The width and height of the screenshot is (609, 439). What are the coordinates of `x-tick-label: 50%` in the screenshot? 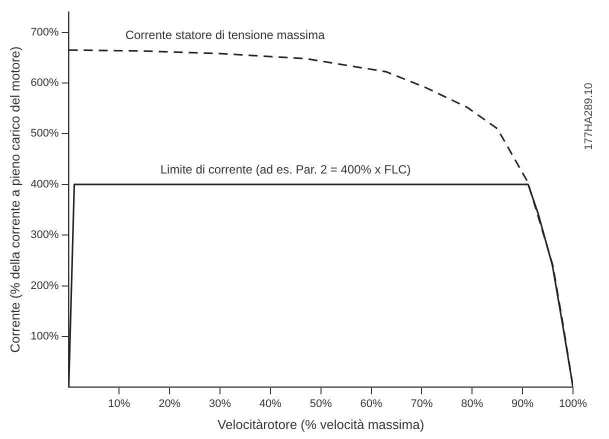 It's located at (321, 404).